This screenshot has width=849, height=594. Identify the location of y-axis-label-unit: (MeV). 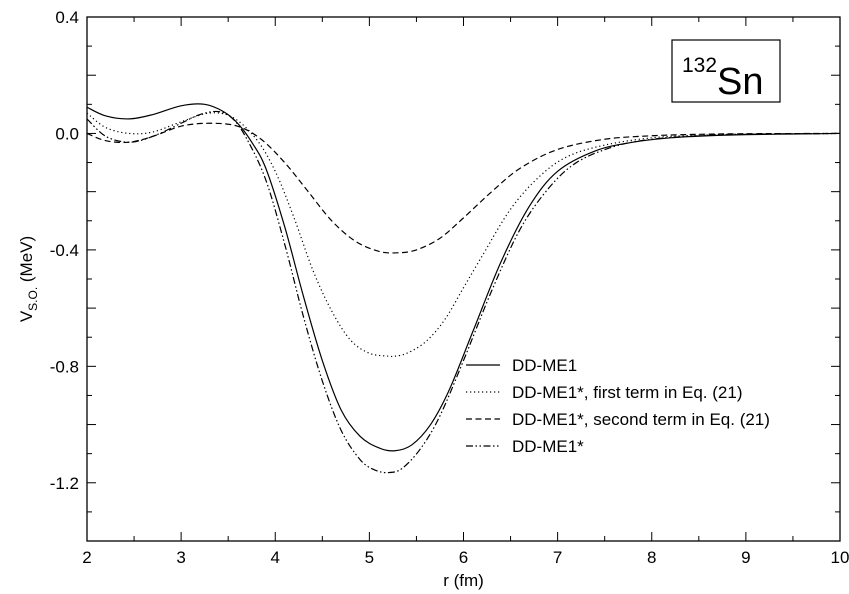
(26, 261).